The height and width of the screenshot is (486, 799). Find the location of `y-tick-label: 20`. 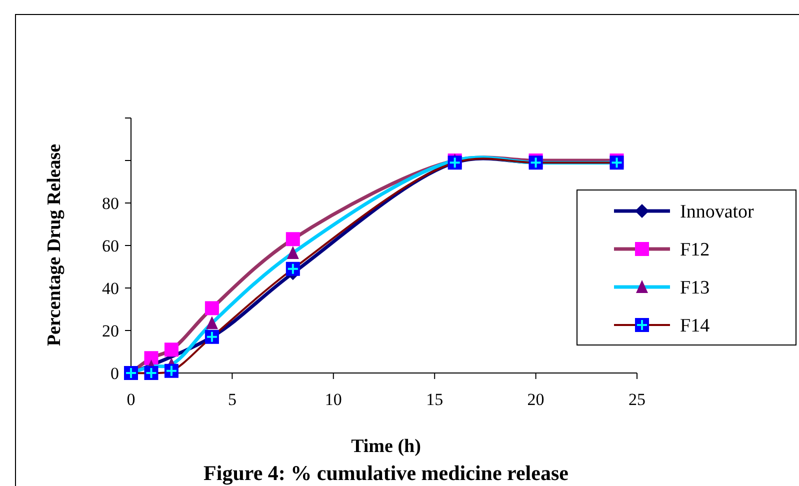

y-tick-label: 20 is located at coordinates (110, 330).